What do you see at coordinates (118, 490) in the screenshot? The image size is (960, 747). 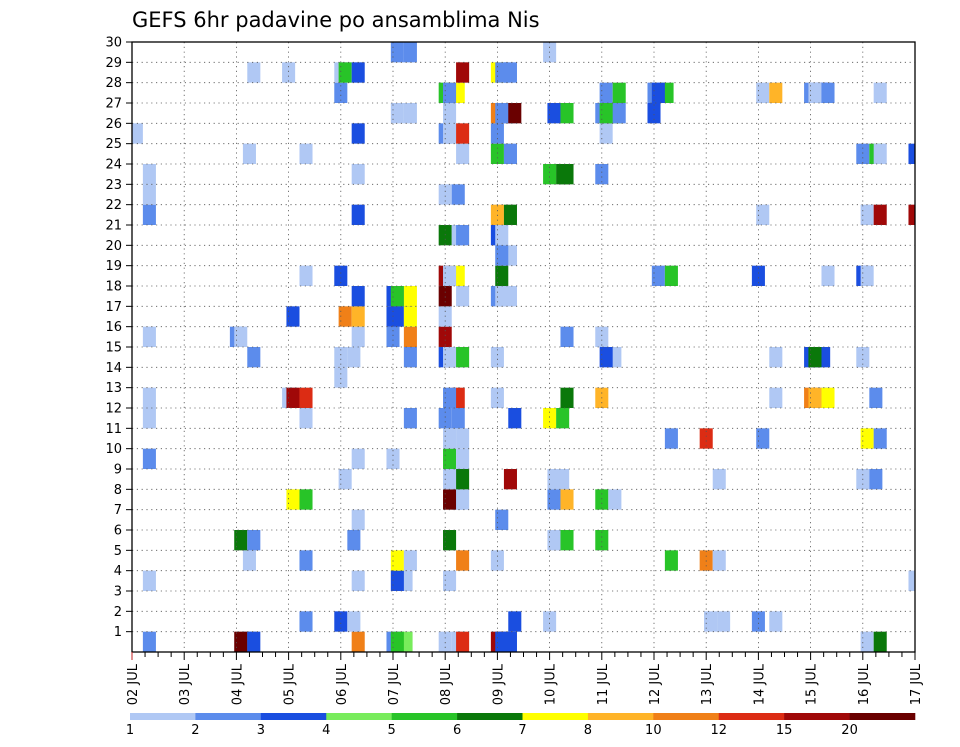 I see `y-tick-label: 8` at bounding box center [118, 490].